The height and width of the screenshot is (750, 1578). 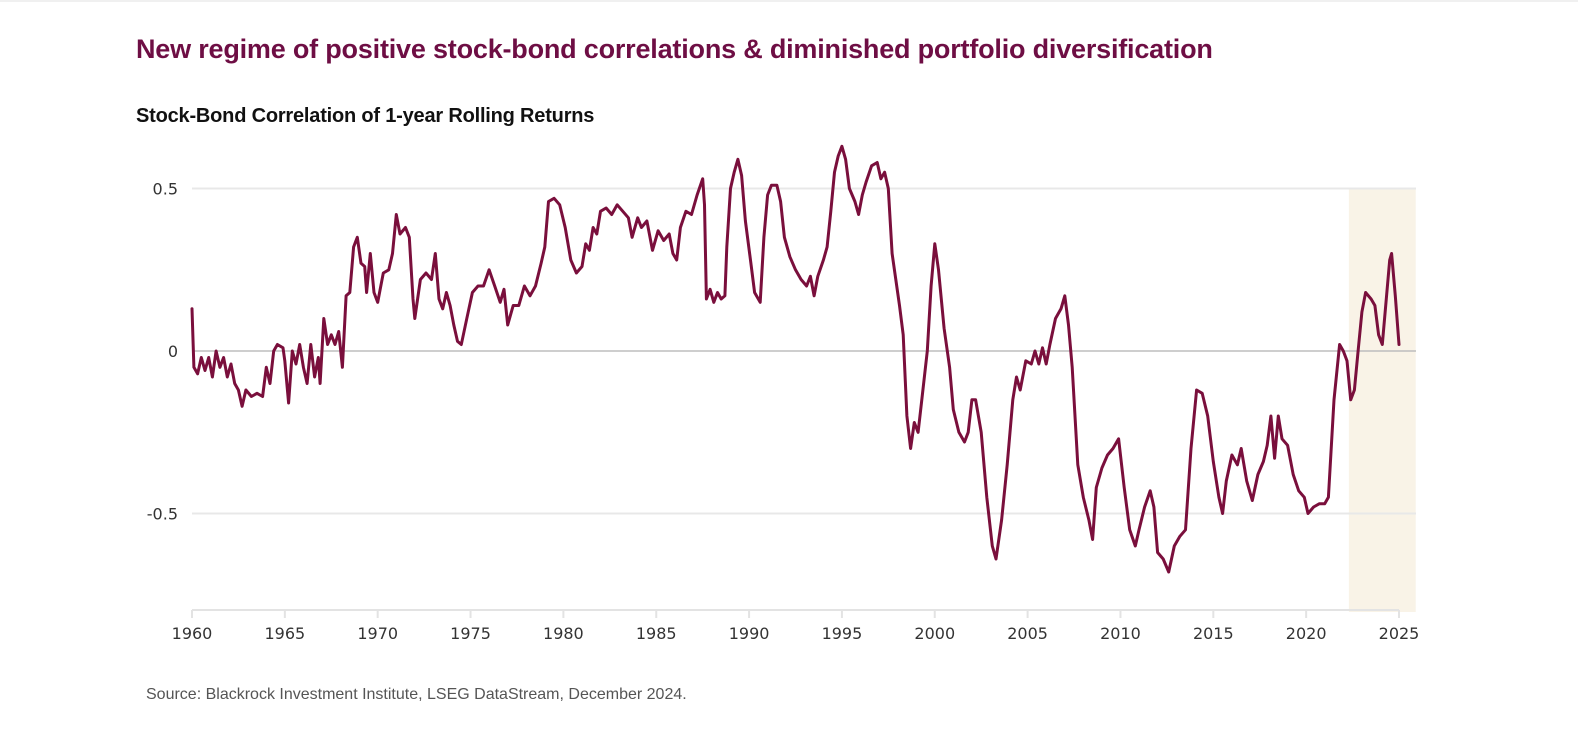 What do you see at coordinates (162, 352) in the screenshot?
I see `y-axis-tick-labels: 0.5 0 -0.5` at bounding box center [162, 352].